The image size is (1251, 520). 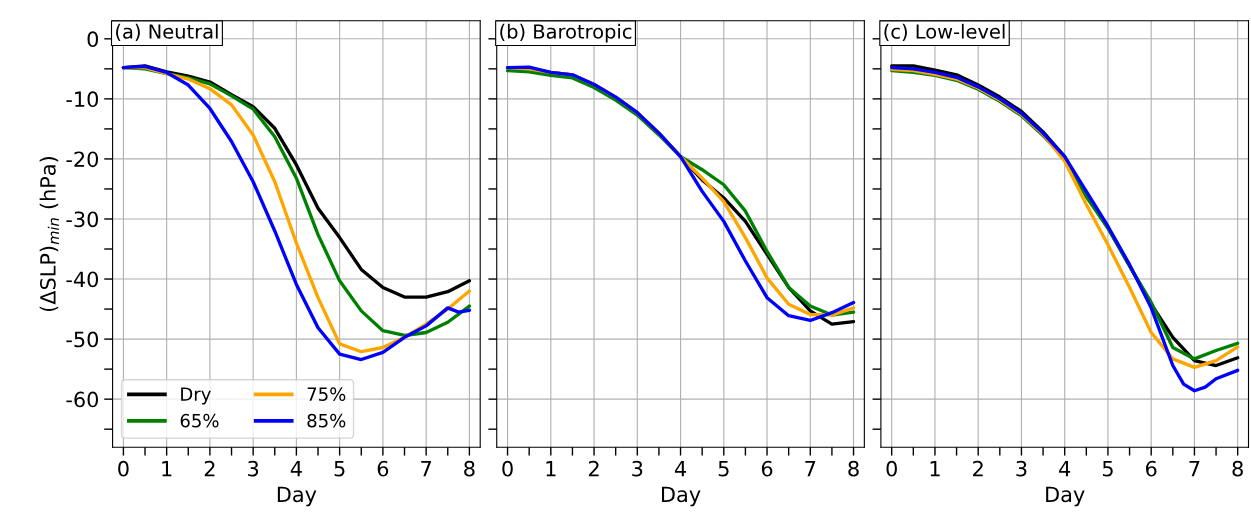 I want to click on y-tick-label: -10, so click(x=82, y=99).